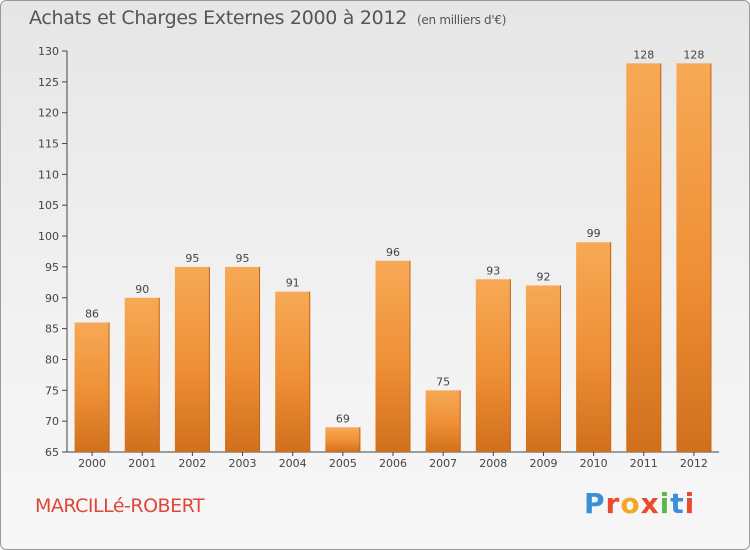 This screenshot has height=550, width=750. Describe the element at coordinates (393, 463) in the screenshot. I see `x-tick-label-2006: 2006` at that location.